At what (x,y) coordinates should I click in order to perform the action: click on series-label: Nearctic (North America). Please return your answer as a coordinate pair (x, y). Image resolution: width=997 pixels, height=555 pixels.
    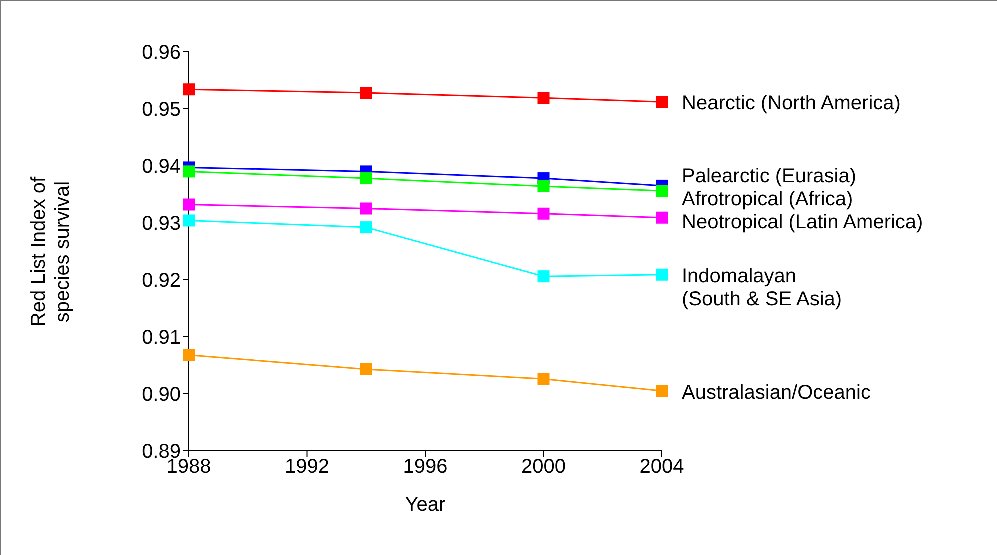
    Looking at the image, I should click on (791, 103).